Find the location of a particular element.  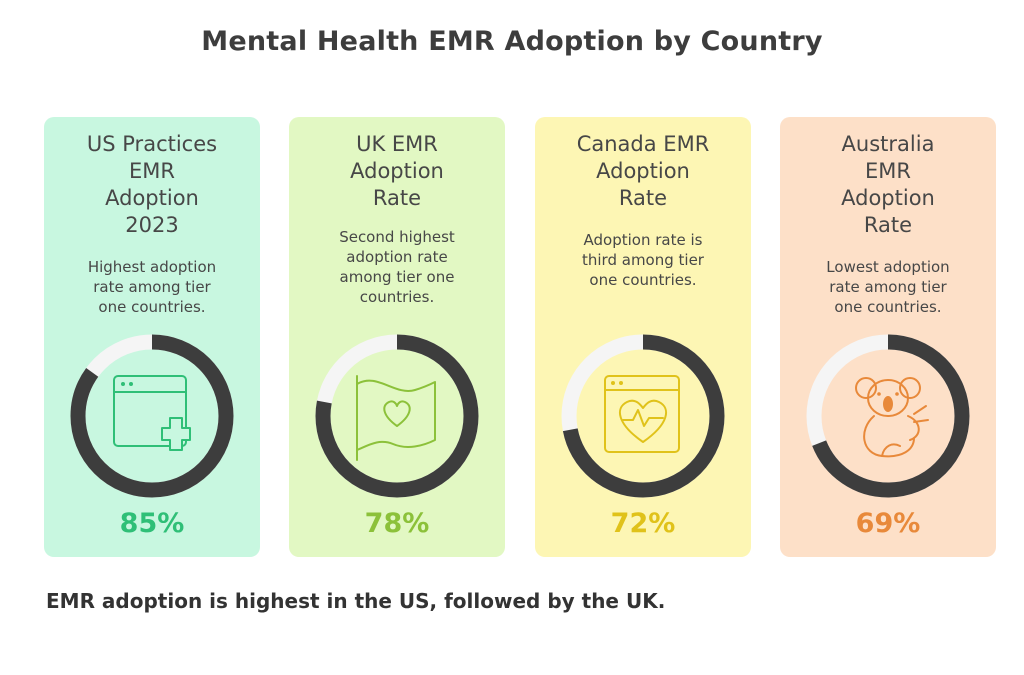

card-title-line: US Practices is located at coordinates (152, 144).